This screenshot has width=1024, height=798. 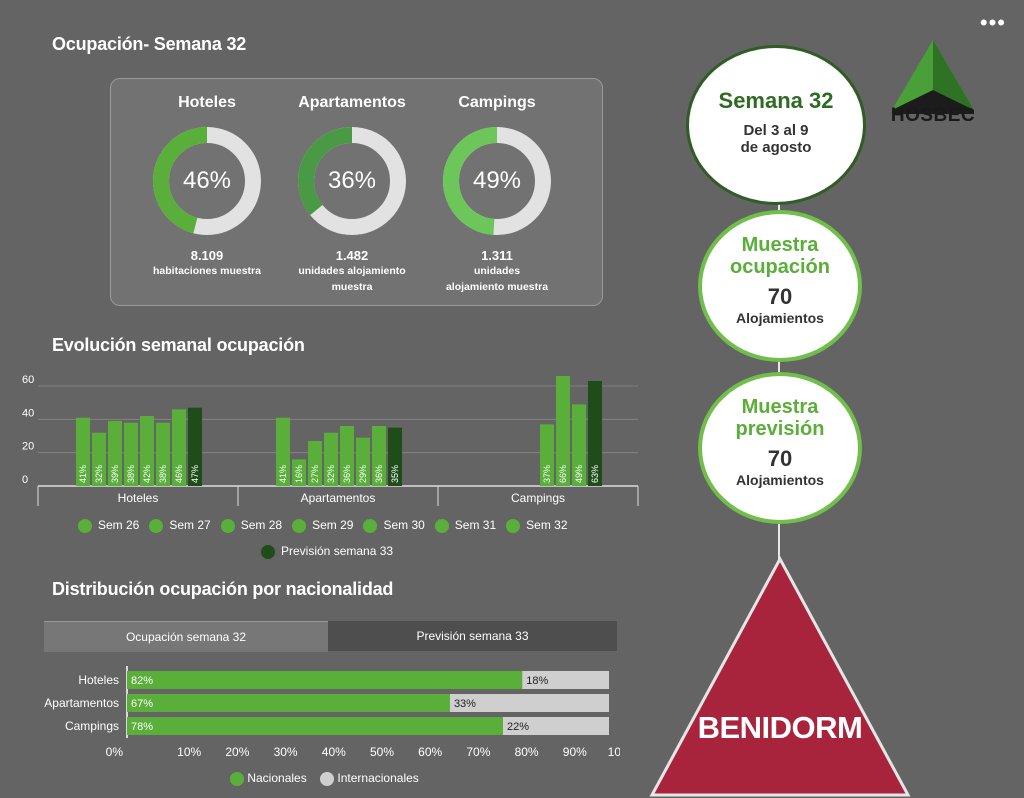 I want to click on legend-label: Sem 30, so click(x=404, y=525).